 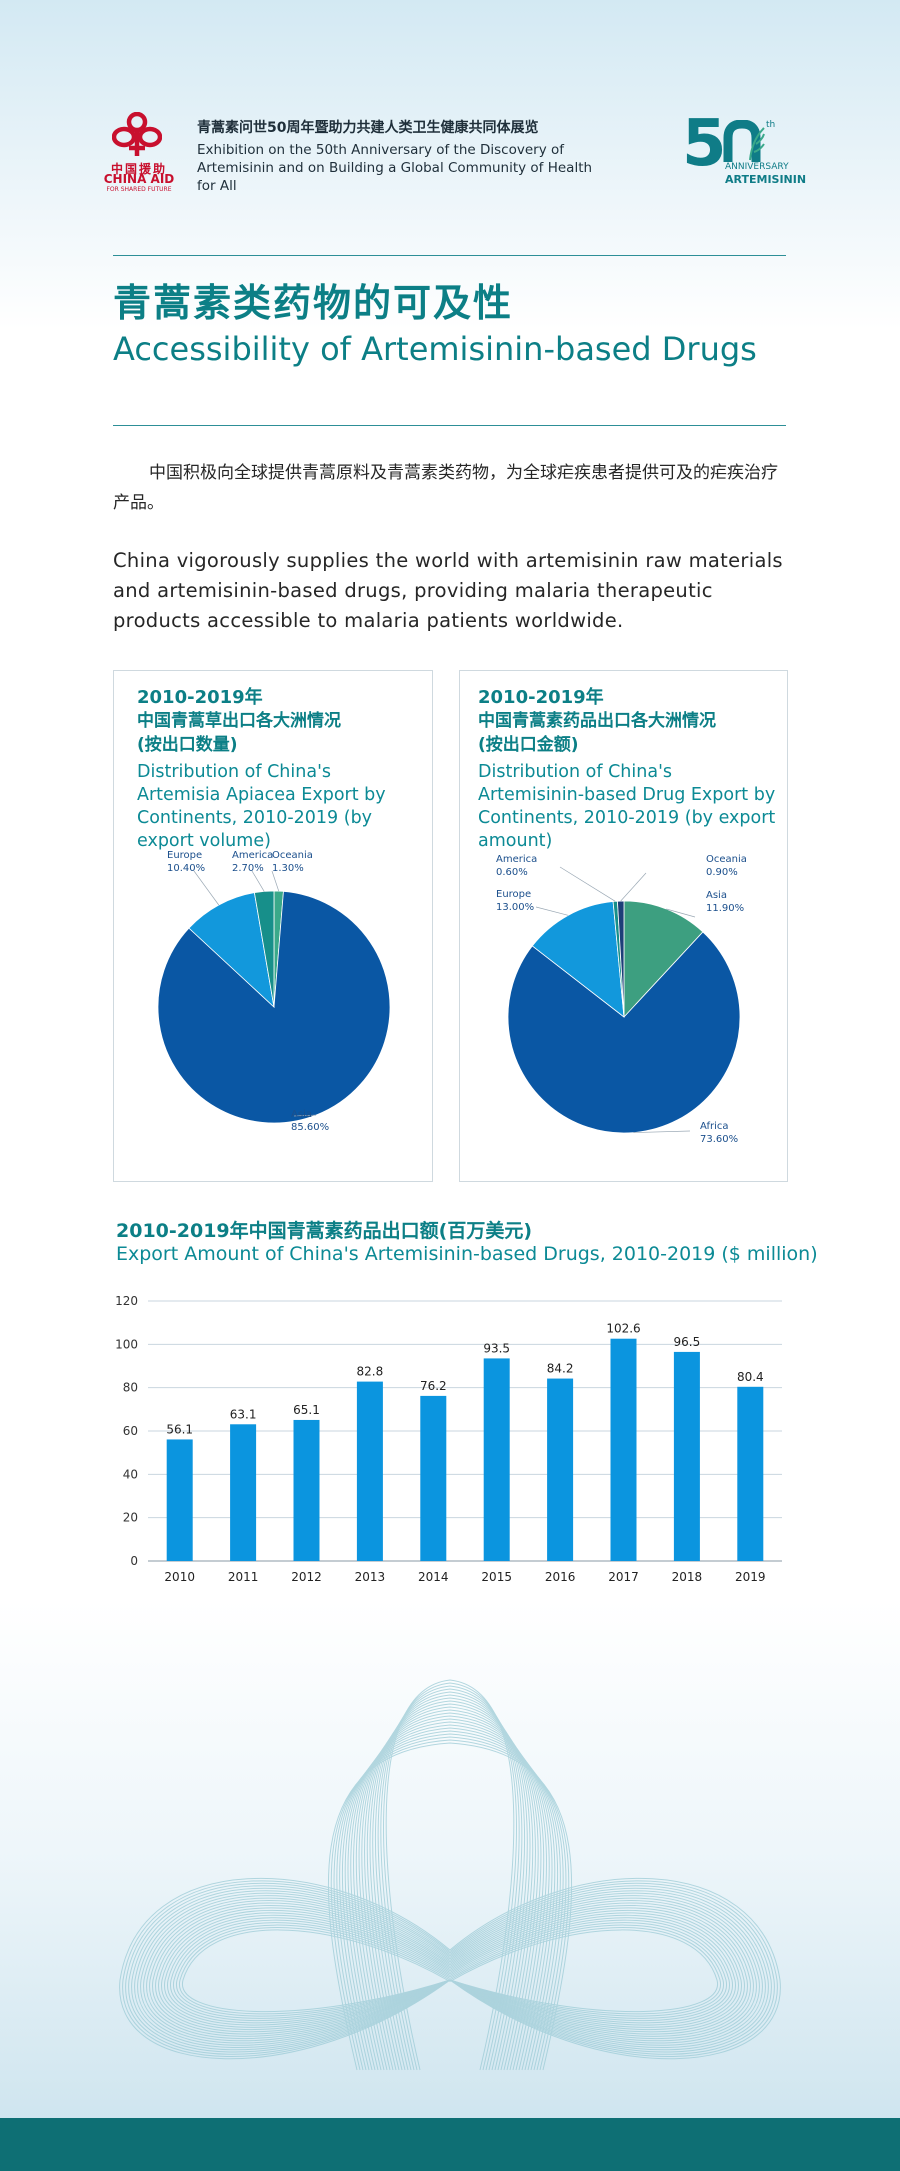 What do you see at coordinates (623, 1329) in the screenshot?
I see `bar-value-label-2017: 102.6` at bounding box center [623, 1329].